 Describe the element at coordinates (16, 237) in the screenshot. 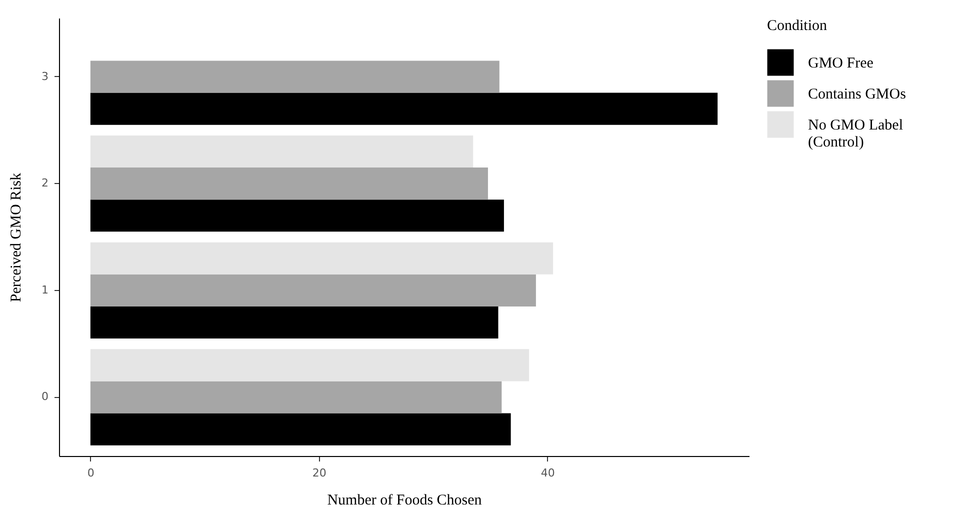

I see `y-axis-title: Perceived GMO Risk` at that location.